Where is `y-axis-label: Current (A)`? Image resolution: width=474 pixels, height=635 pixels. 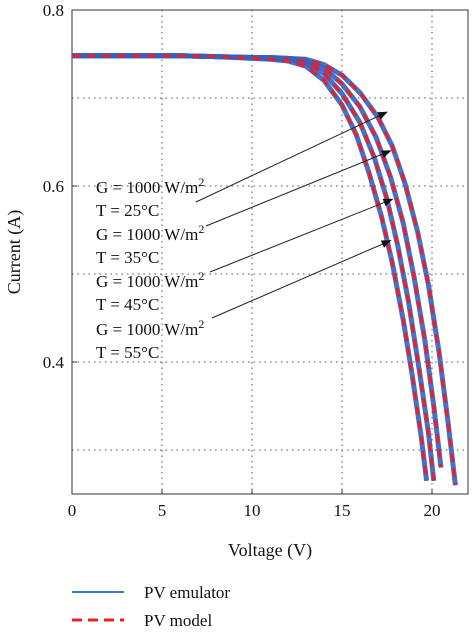 y-axis-label: Current (A) is located at coordinates (14, 252).